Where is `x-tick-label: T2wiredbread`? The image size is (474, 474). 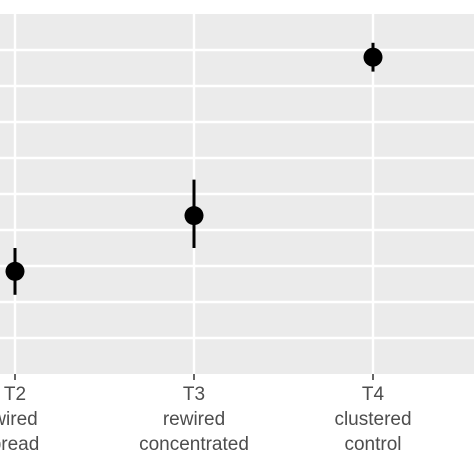
x-tick-label: T2wiredbread is located at coordinates (19, 419).